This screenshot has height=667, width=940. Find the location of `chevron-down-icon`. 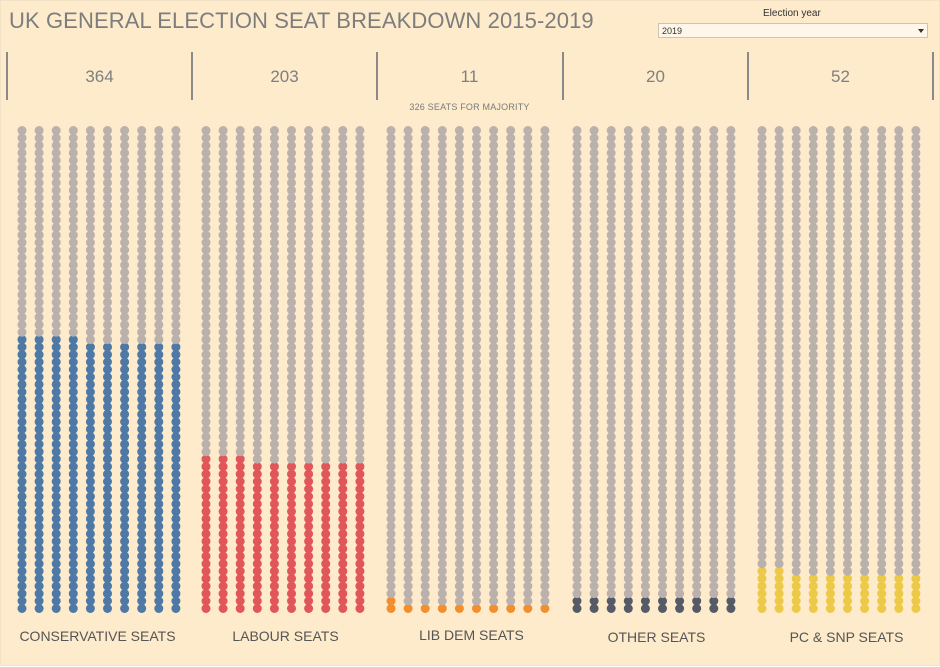

chevron-down-icon is located at coordinates (921, 31).